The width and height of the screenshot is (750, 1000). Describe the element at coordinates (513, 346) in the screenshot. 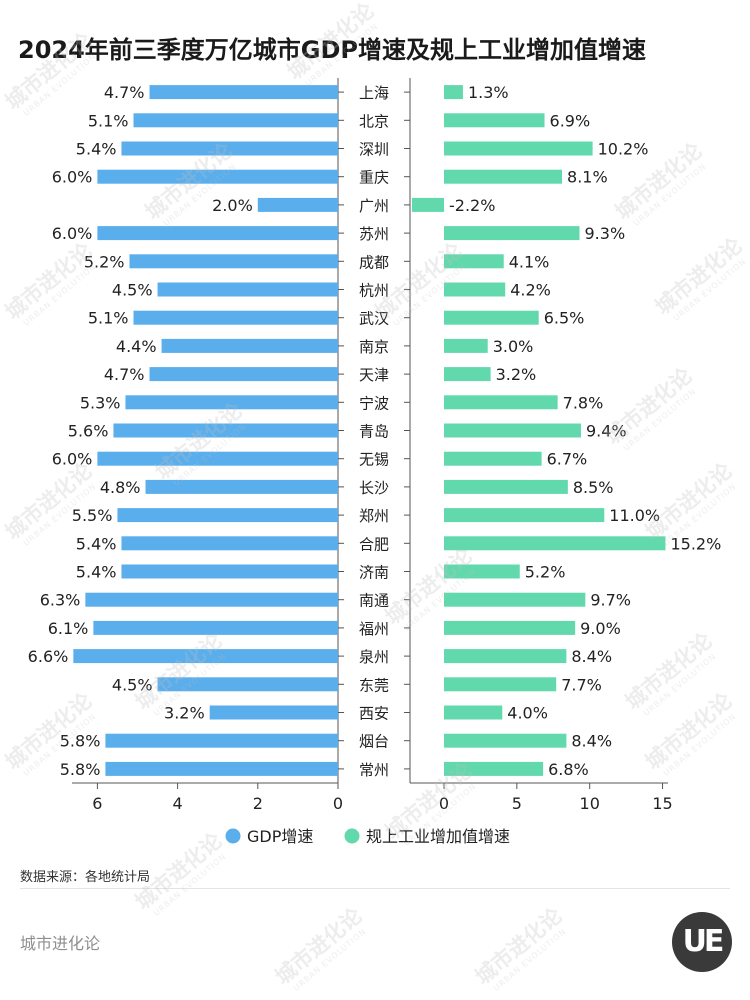

I see `industry-value-label: 3.0%` at that location.